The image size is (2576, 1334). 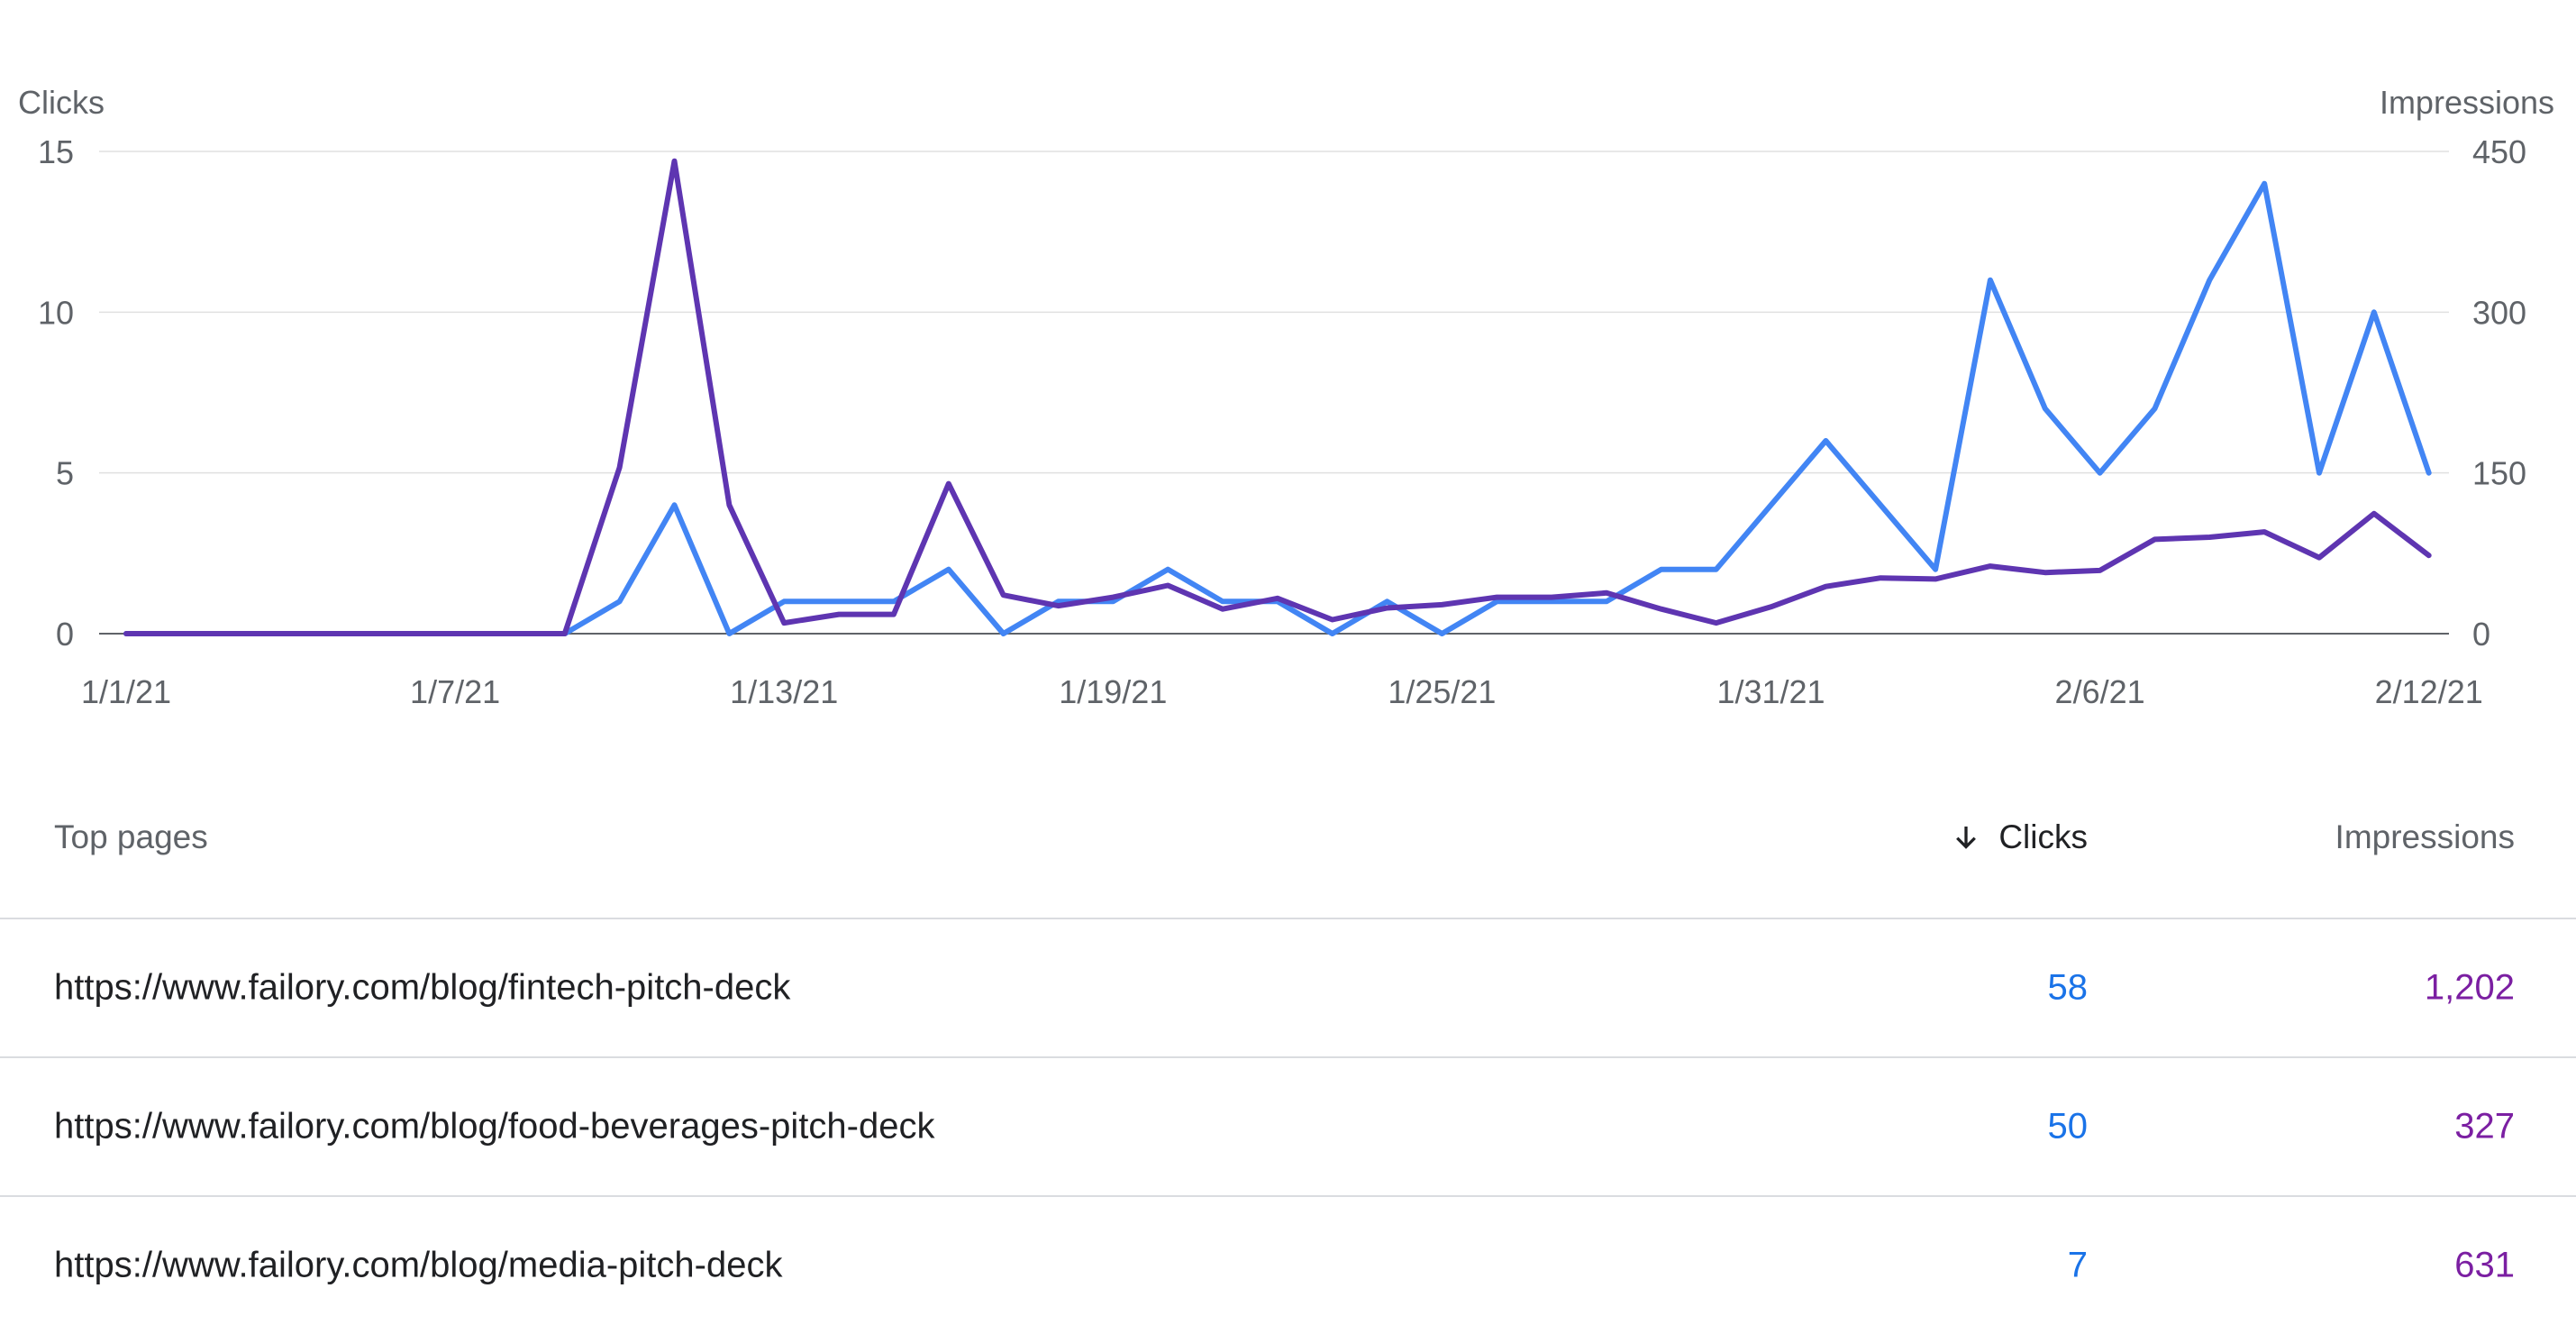 I want to click on impressions-value: 327, so click(x=2484, y=1126).